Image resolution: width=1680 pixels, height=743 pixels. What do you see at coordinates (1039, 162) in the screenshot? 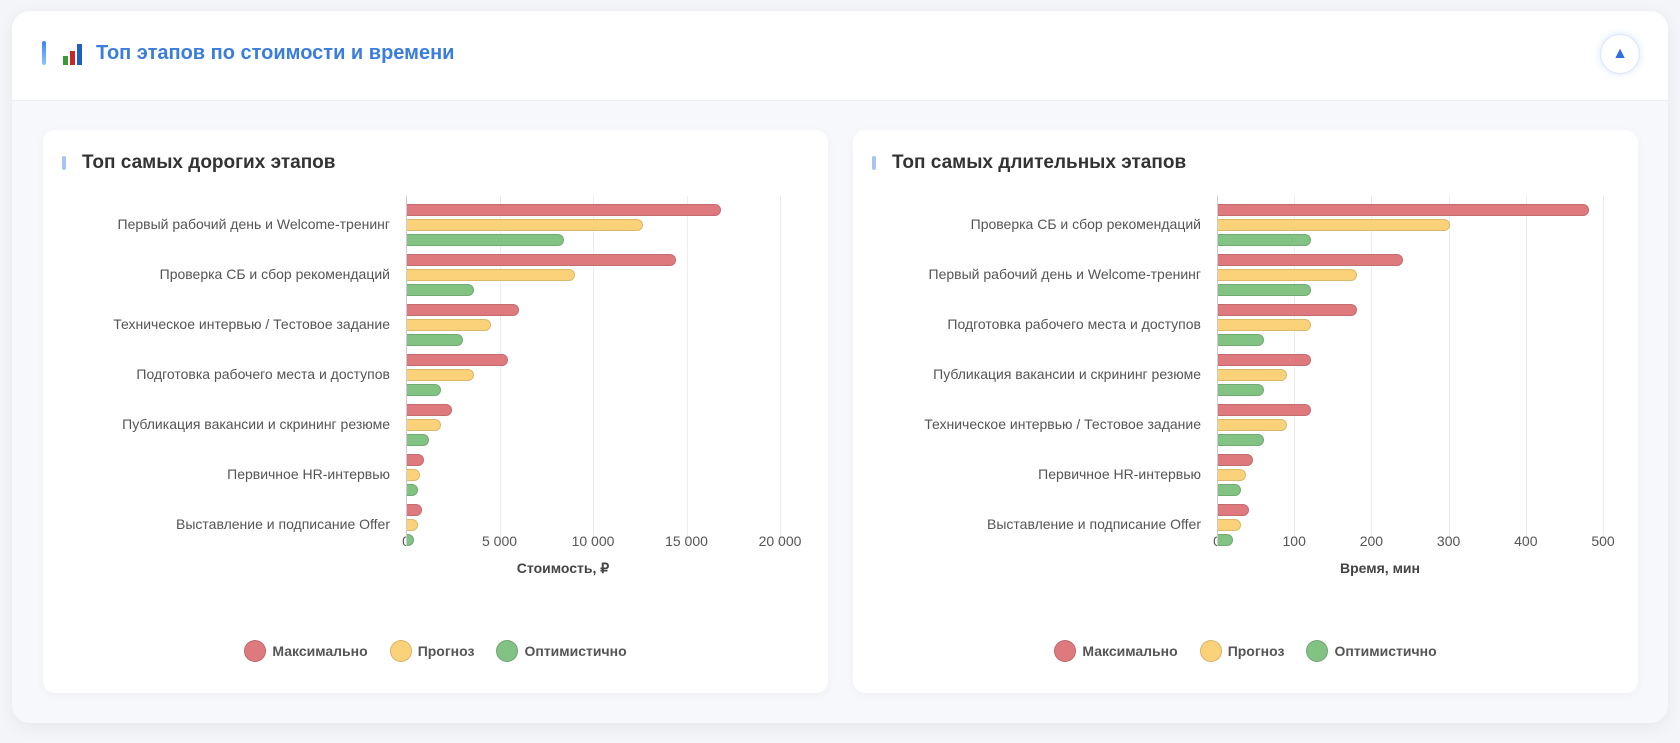
I see `panel-title: Топ самых длительных этапов` at bounding box center [1039, 162].